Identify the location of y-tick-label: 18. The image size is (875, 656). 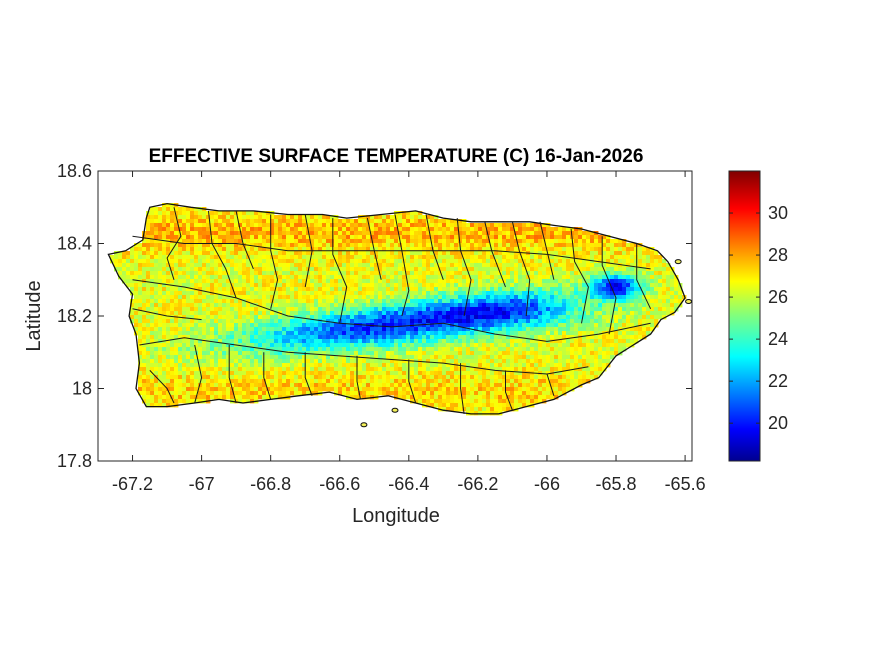
(82, 389).